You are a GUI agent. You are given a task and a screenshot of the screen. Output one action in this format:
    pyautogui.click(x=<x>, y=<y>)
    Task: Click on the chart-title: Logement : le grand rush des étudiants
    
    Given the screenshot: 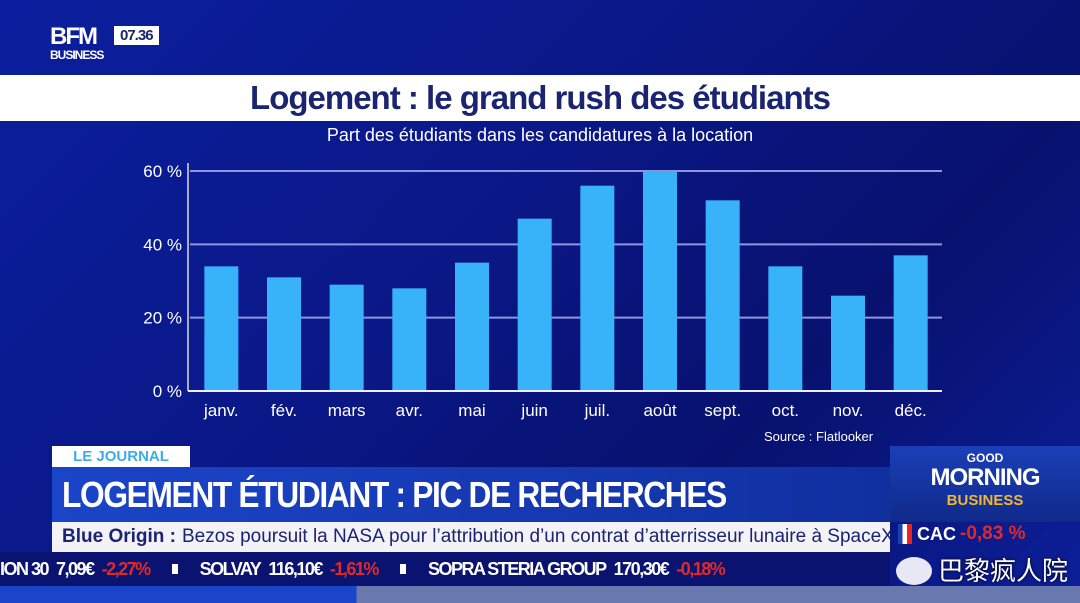 What is the action you would take?
    pyautogui.click(x=540, y=97)
    